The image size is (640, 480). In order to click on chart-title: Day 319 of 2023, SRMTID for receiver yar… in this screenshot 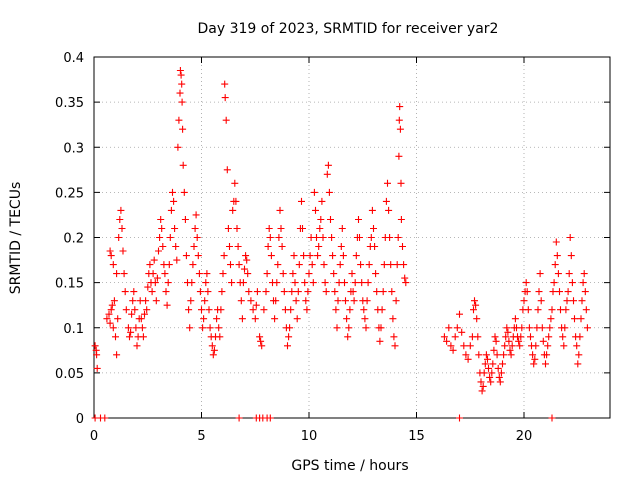, I will do `click(348, 29)`.